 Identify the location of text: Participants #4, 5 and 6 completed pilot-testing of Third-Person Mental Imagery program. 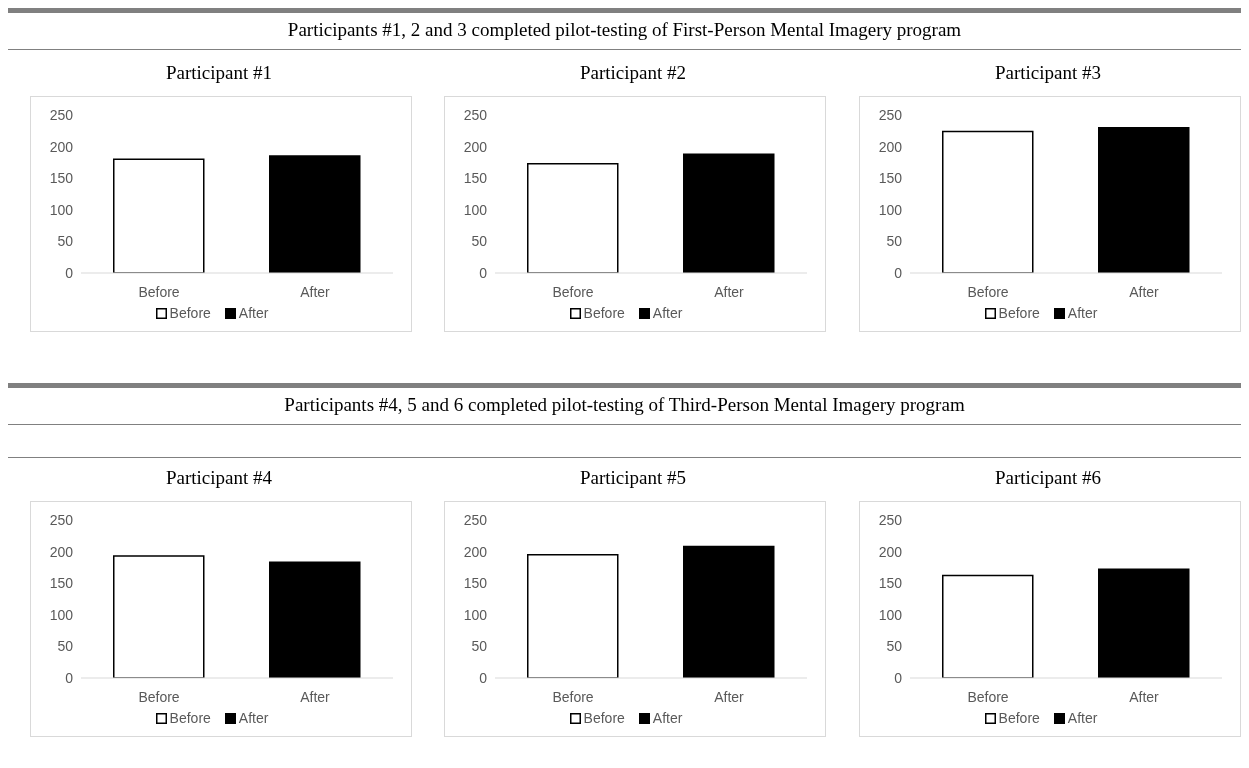
(624, 405).